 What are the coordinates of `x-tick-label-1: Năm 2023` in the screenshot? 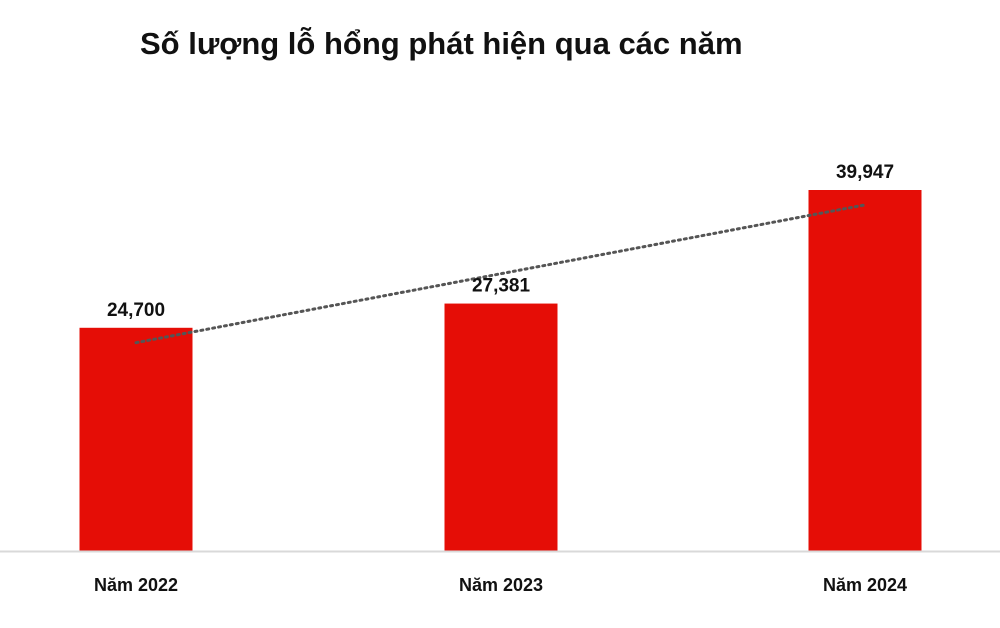 It's located at (501, 585).